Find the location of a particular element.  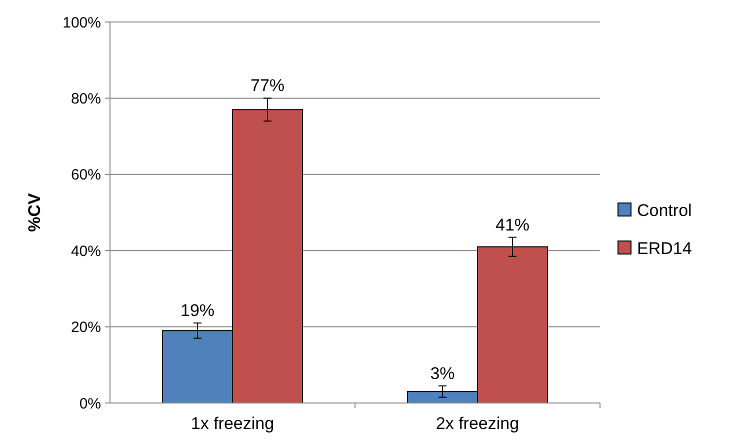

x-tick-label: 2x freezing is located at coordinates (478, 423).